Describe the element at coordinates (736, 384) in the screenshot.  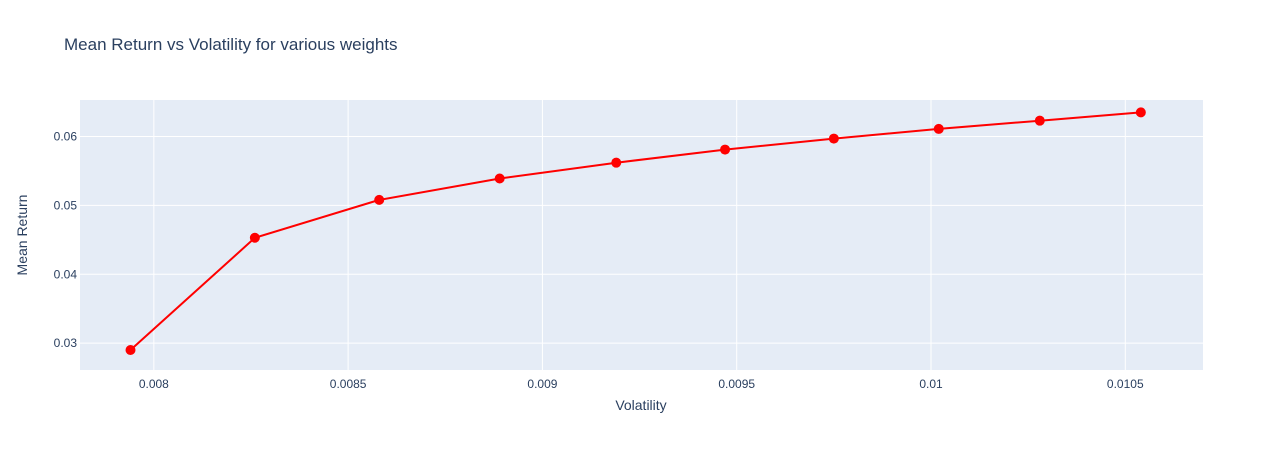
I see `x-tick-label: 0.0095` at that location.